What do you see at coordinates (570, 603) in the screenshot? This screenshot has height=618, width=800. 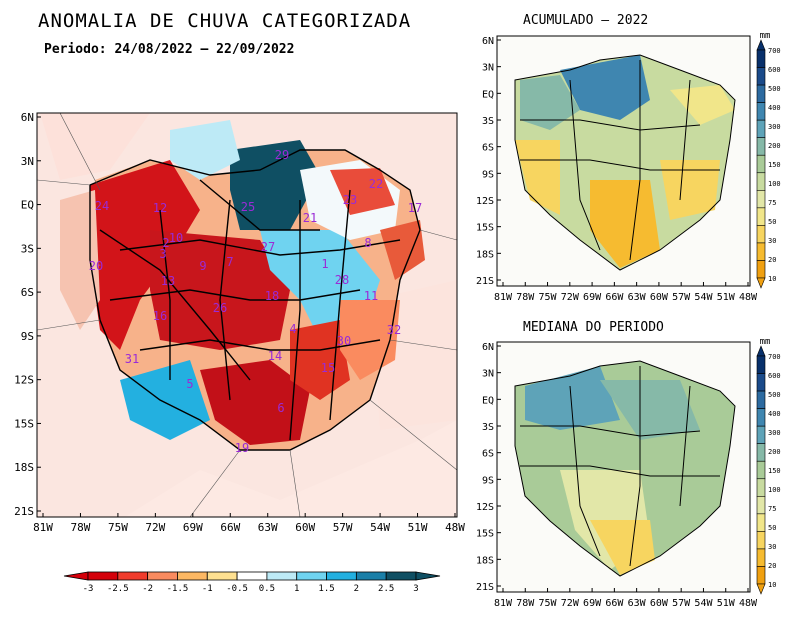 I see `lon-tick-label: 72W` at bounding box center [570, 603].